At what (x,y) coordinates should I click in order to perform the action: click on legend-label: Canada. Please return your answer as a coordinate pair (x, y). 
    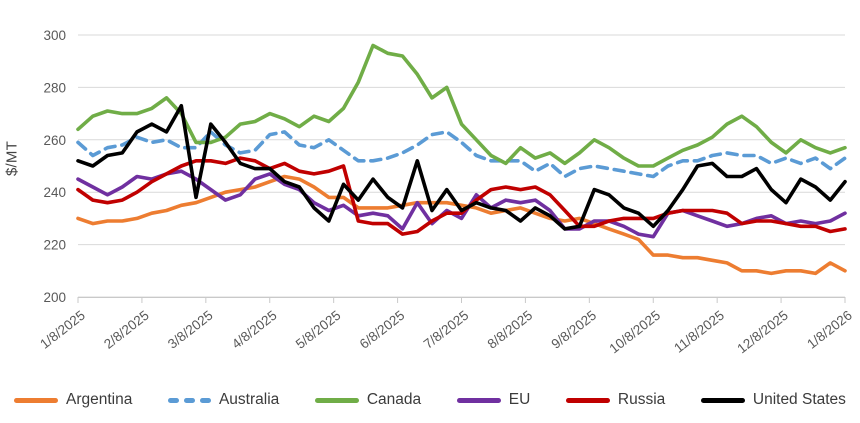
    Looking at the image, I should click on (394, 399).